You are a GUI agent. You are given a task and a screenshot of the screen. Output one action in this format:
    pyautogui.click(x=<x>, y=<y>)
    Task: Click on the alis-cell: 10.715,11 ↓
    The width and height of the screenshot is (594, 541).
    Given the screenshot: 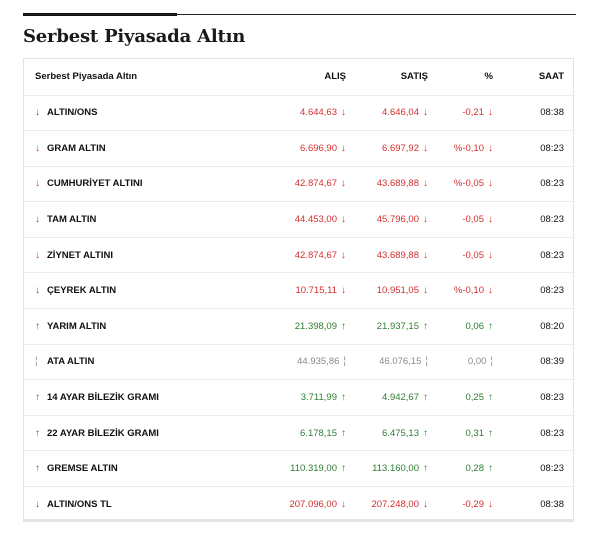 What is the action you would take?
    pyautogui.click(x=285, y=291)
    